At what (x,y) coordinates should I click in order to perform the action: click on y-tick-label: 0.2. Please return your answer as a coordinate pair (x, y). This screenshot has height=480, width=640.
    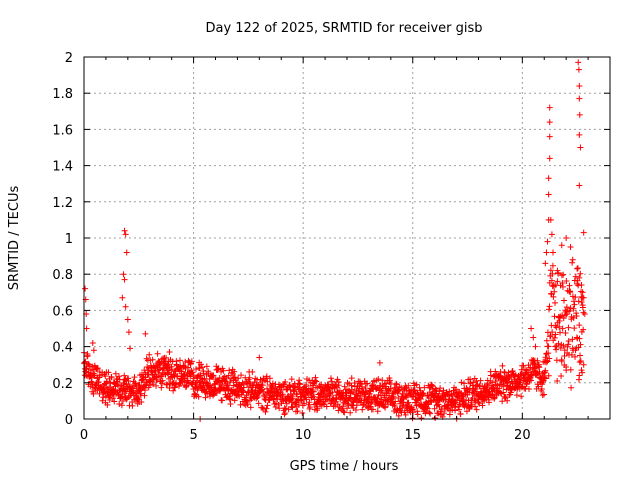
    Looking at the image, I should click on (62, 384).